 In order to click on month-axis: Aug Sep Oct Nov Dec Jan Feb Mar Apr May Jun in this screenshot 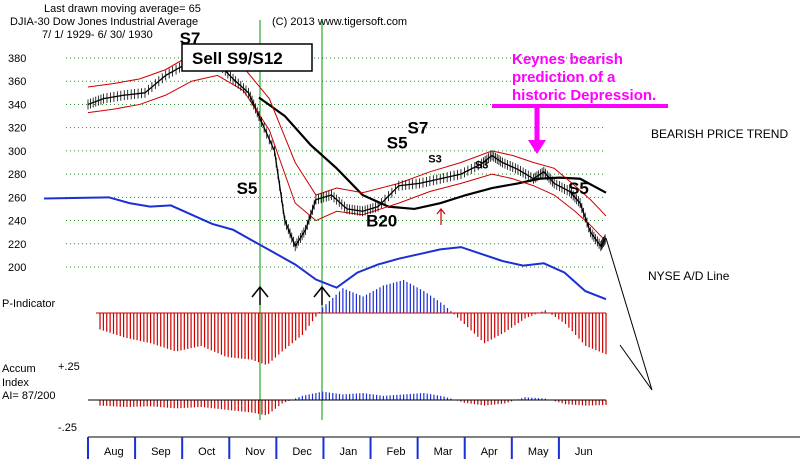, I will do `click(443, 447)`.